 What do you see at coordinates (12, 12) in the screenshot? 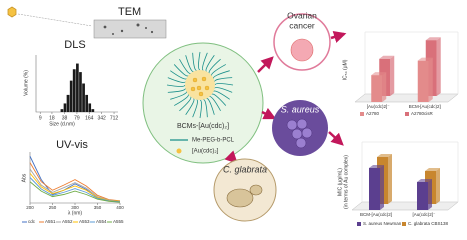
I see `gold-icon` at bounding box center [12, 12].